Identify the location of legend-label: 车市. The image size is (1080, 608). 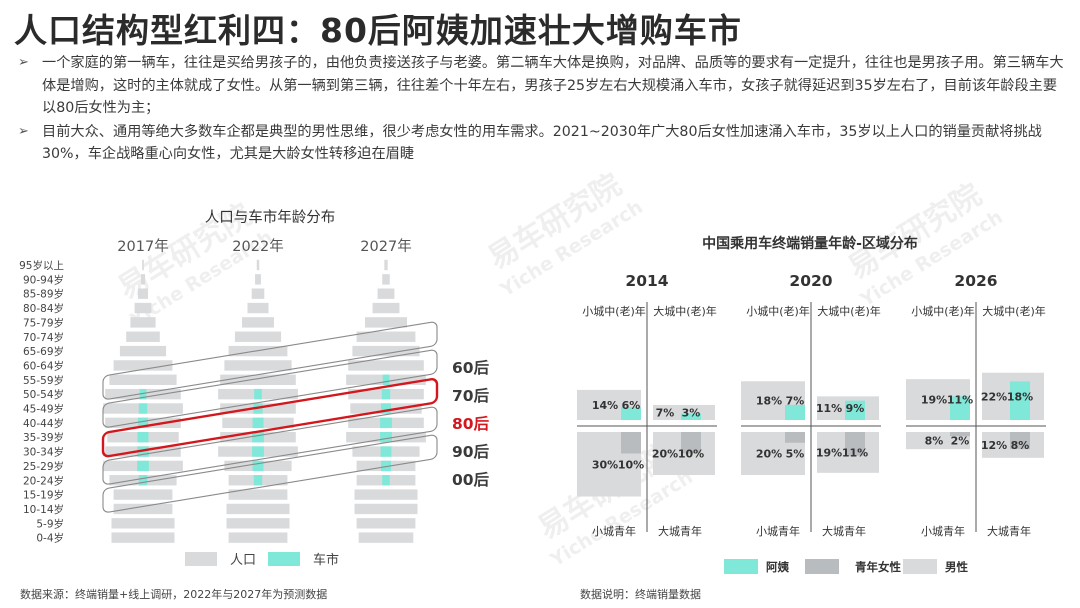
(326, 560).